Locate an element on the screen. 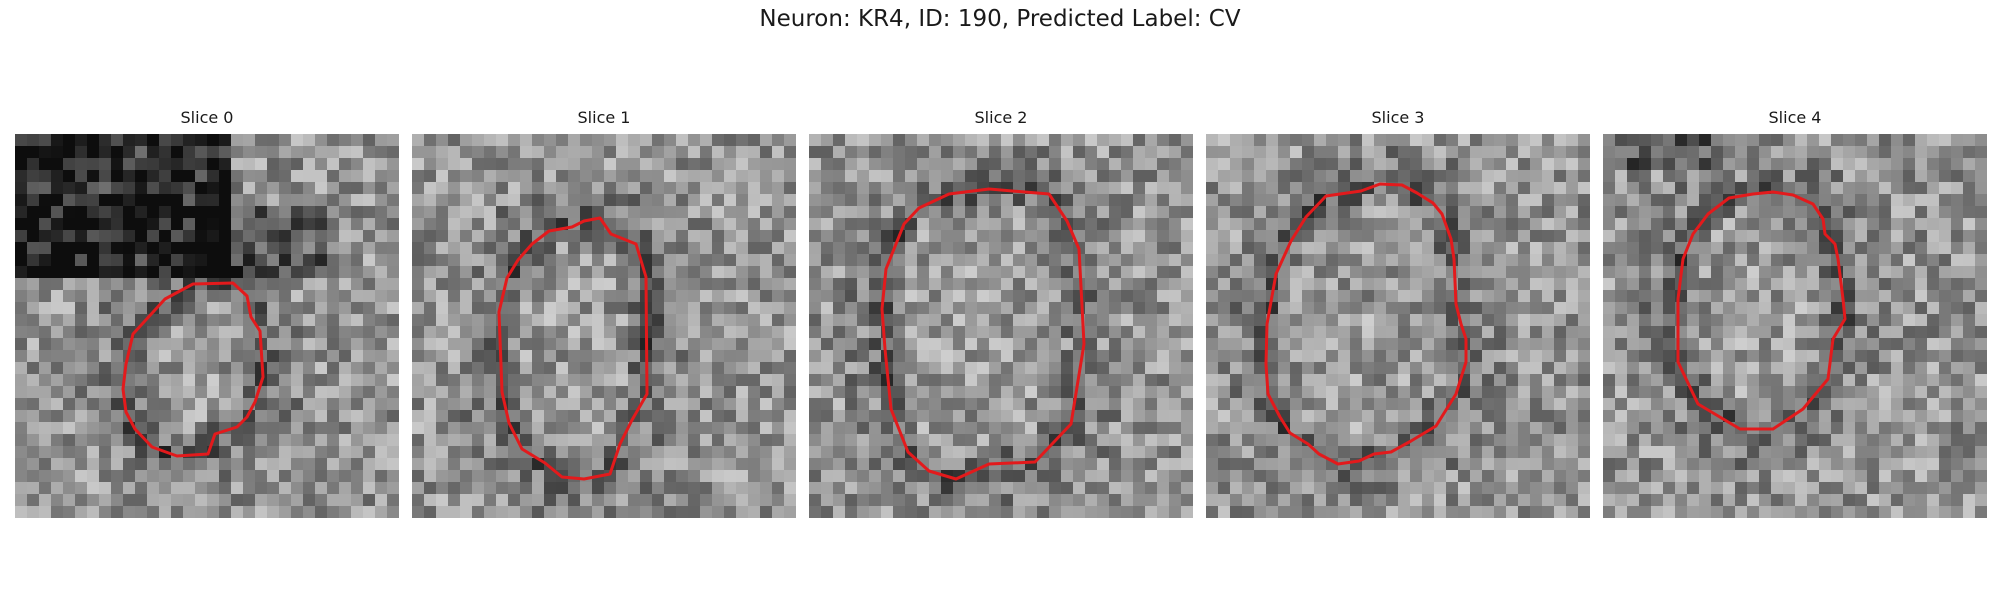 Image resolution: width=2000 pixels, height=600 pixels. panel-slice-0: Slice 0 is located at coordinates (207, 313).